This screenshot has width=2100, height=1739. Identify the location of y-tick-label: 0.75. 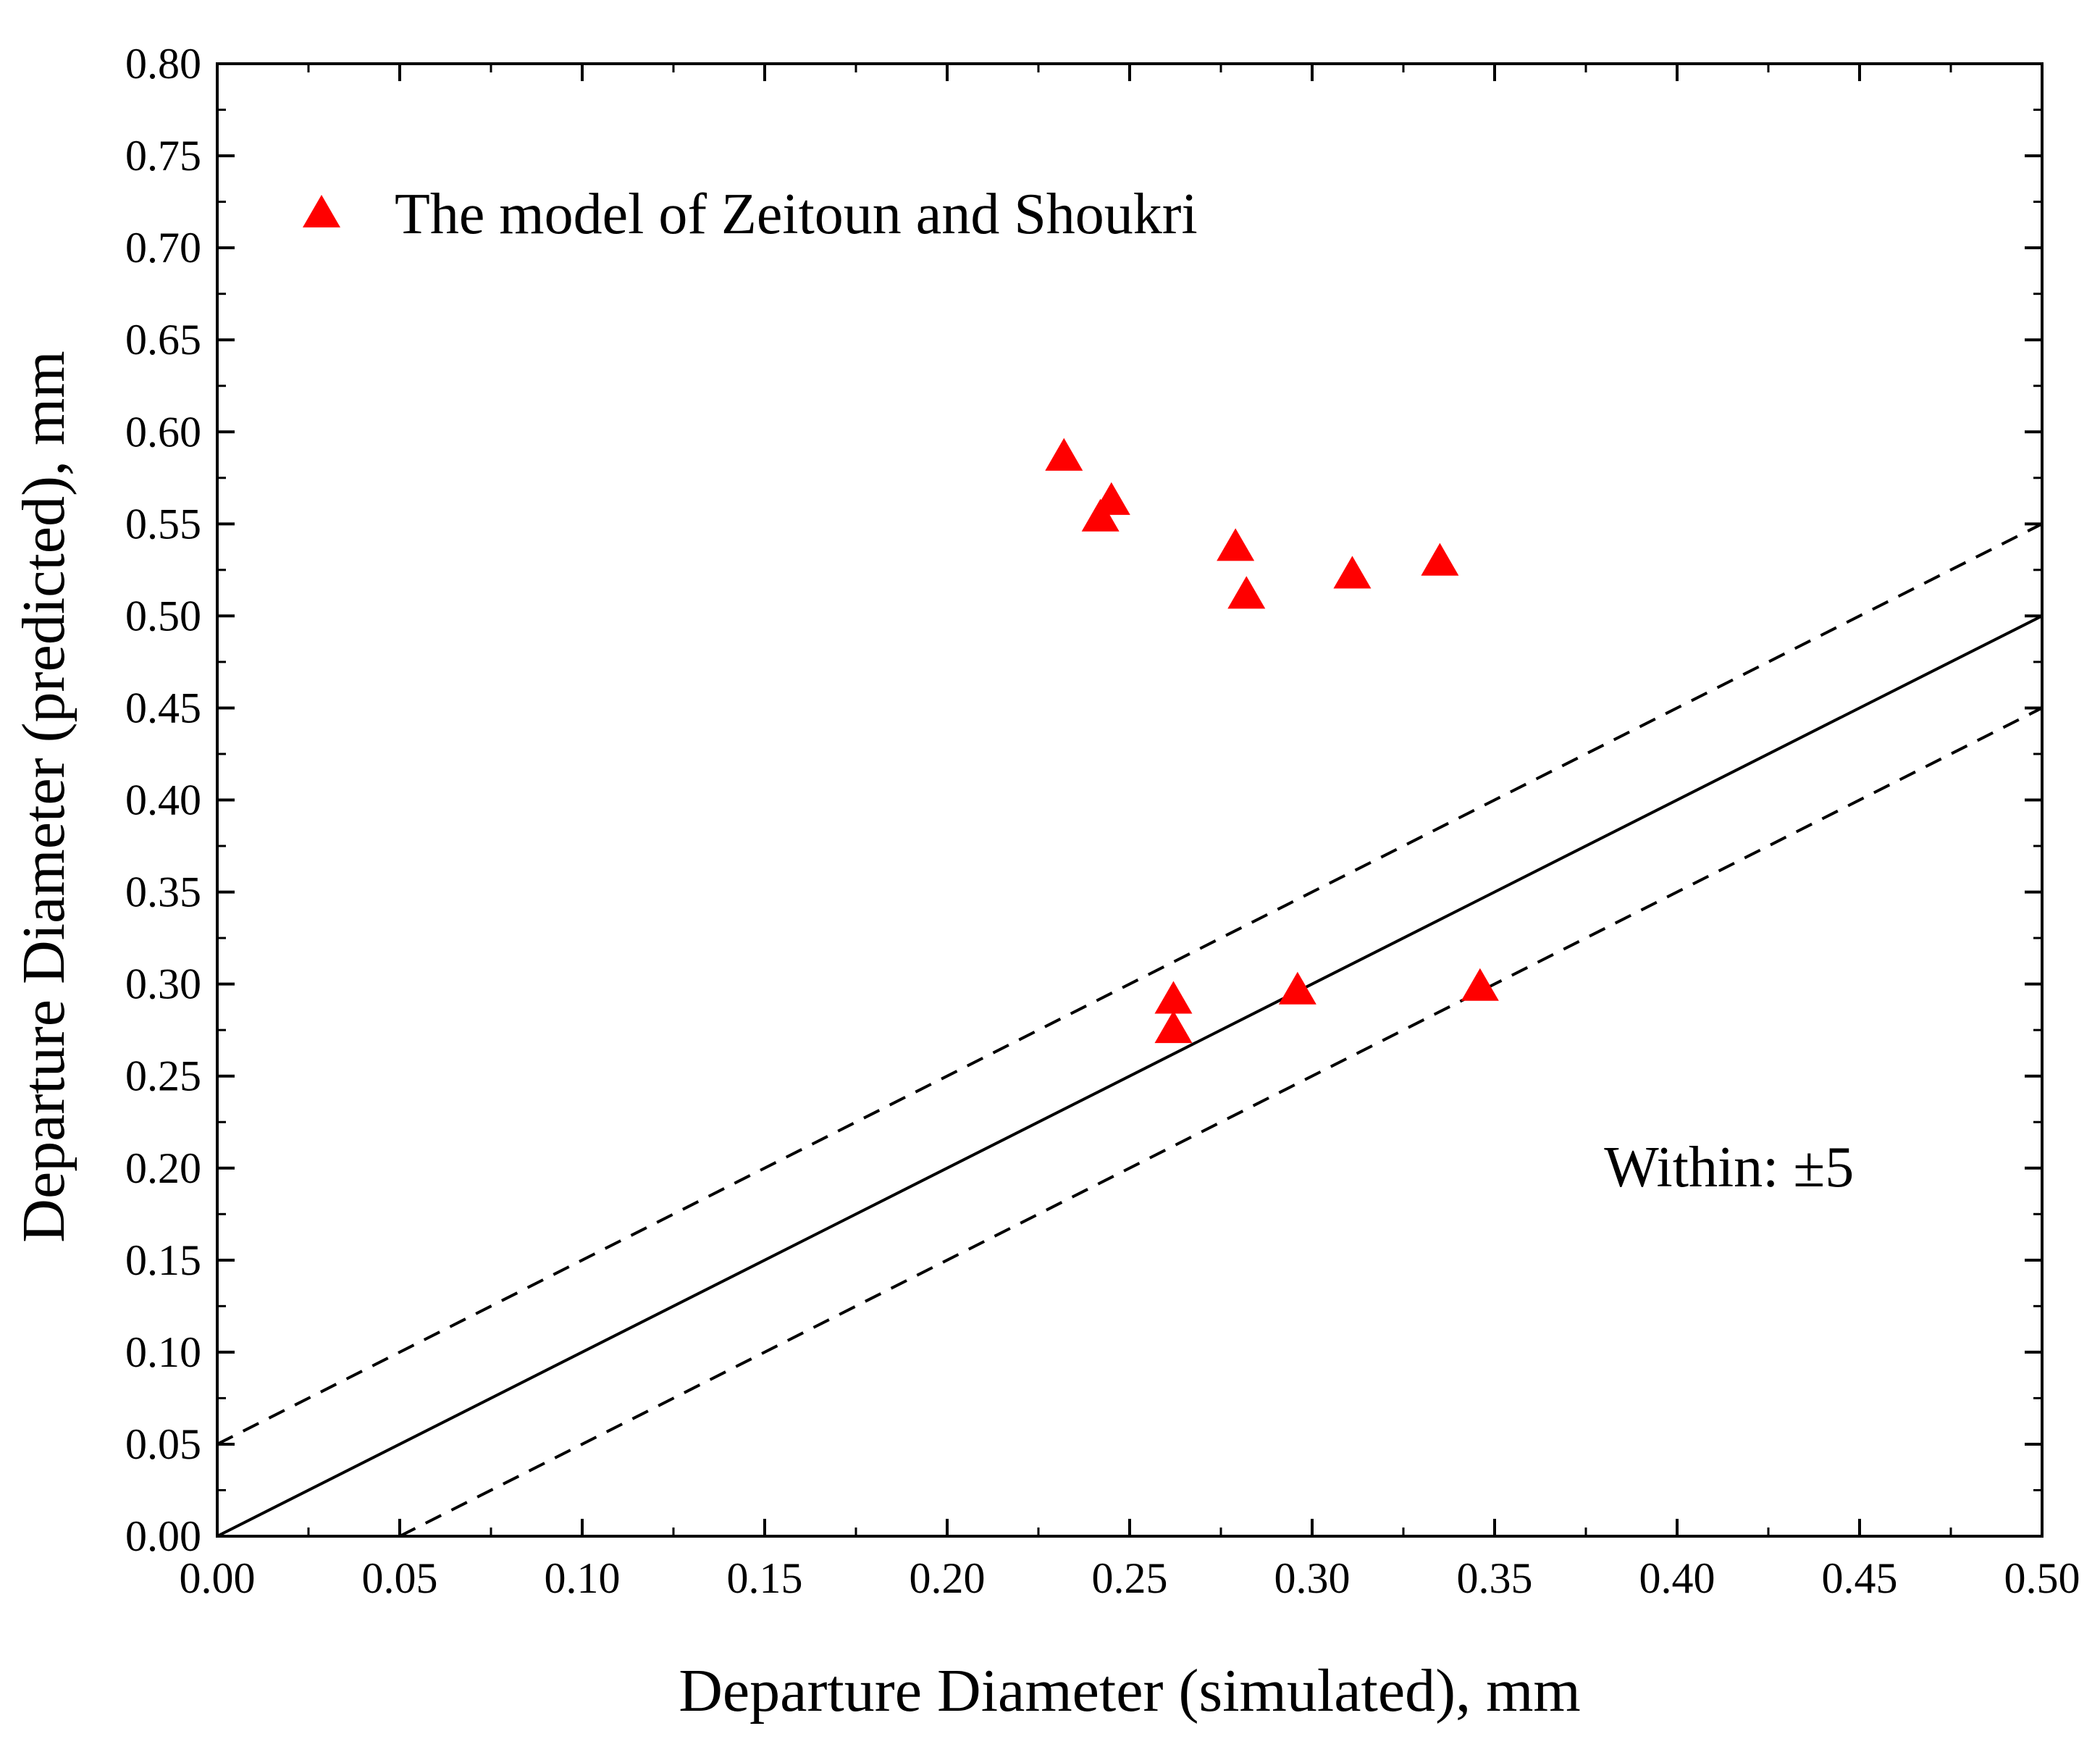
(163, 156).